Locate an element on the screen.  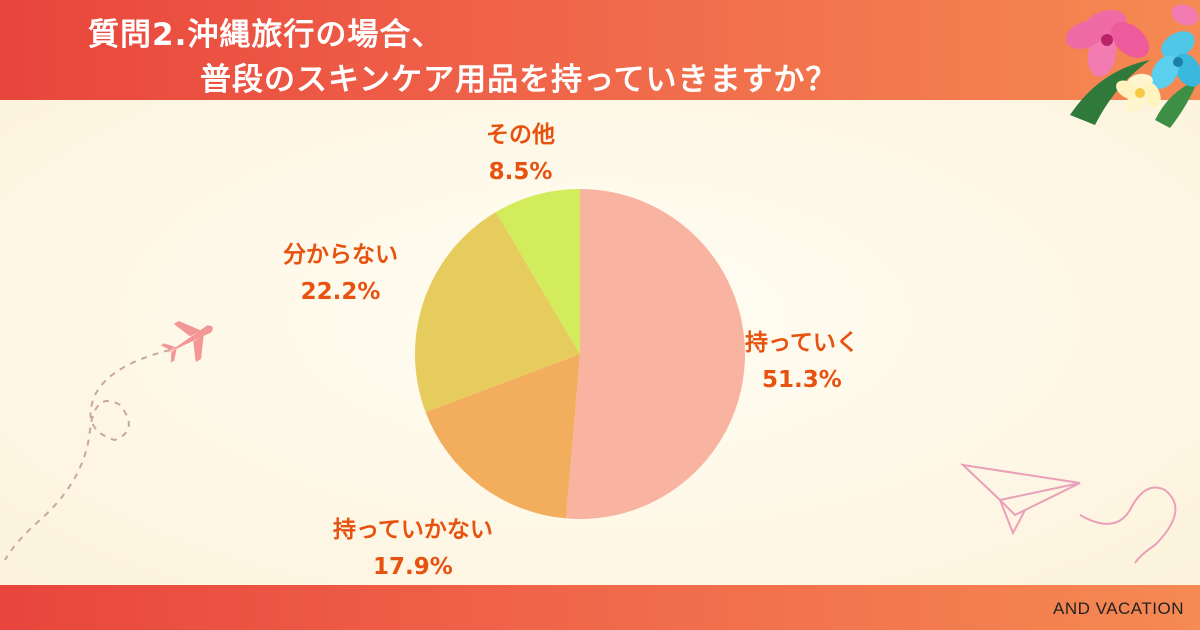
slice-label-value: 8.5% is located at coordinates (520, 172).